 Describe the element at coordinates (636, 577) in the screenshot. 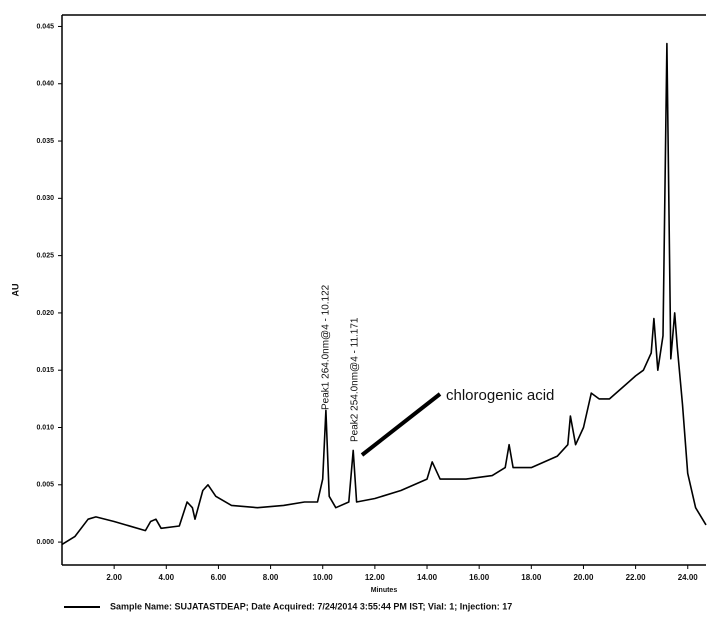

I see `x-tick-label: 22.00` at that location.